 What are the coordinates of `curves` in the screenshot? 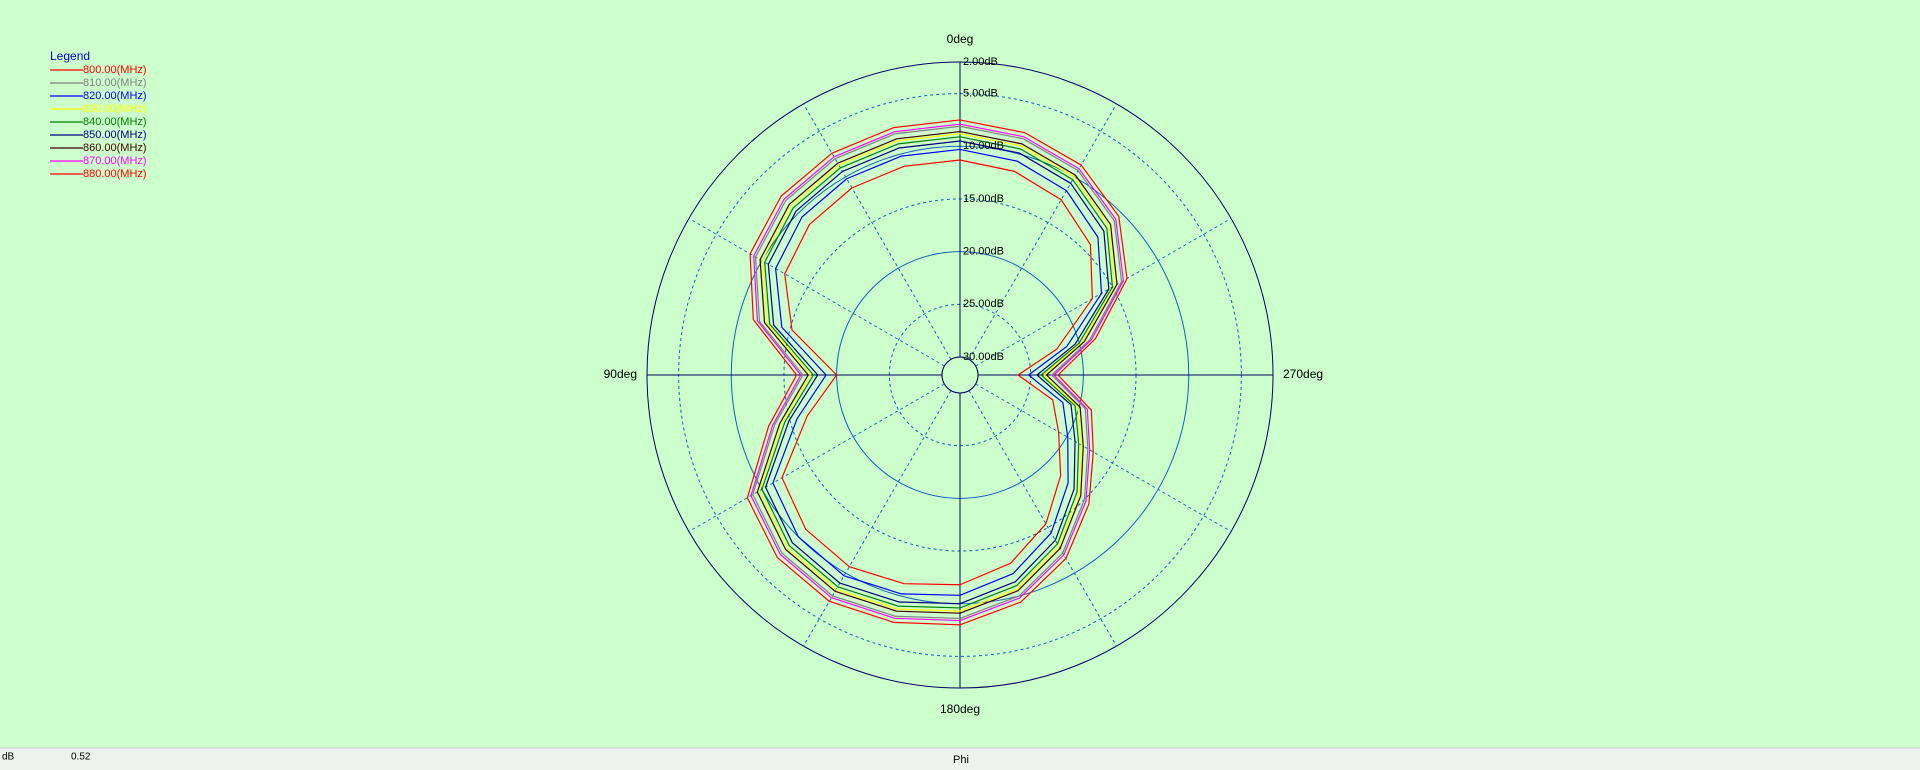 It's located at (937, 372).